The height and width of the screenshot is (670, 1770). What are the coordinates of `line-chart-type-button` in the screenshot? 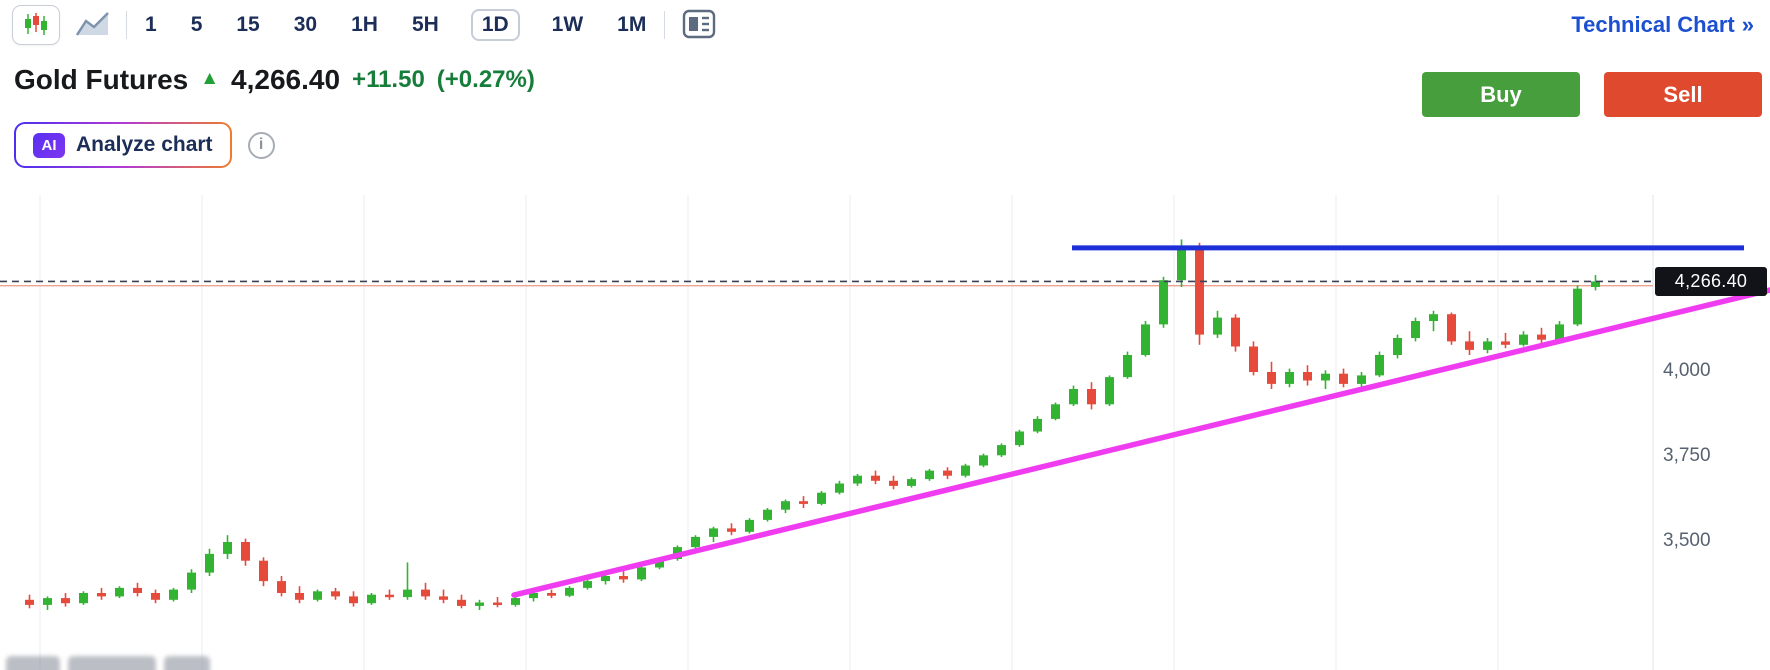 It's located at (92, 25).